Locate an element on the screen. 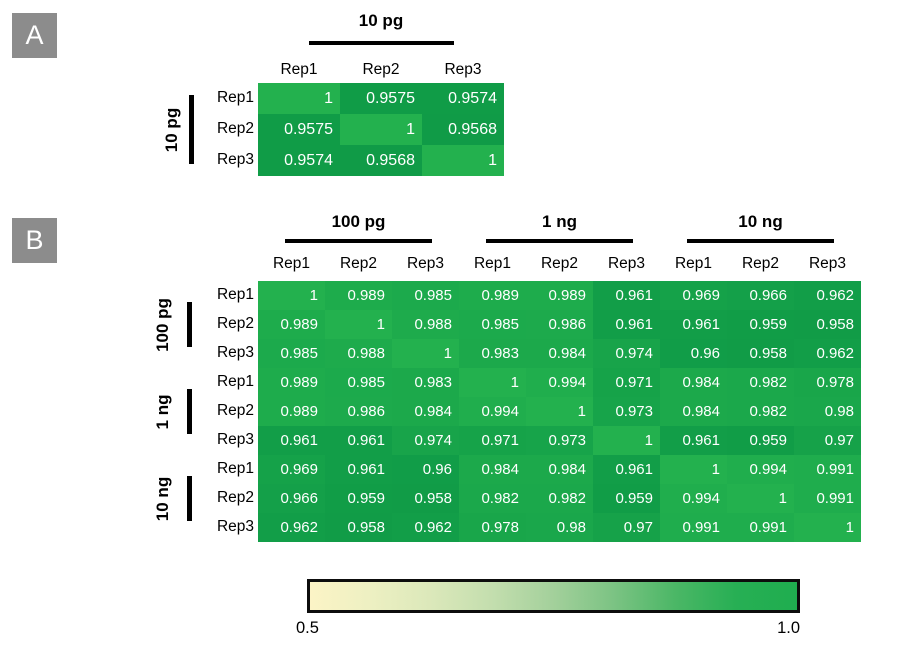  row-group-label: 10 ng is located at coordinates (162, 498).